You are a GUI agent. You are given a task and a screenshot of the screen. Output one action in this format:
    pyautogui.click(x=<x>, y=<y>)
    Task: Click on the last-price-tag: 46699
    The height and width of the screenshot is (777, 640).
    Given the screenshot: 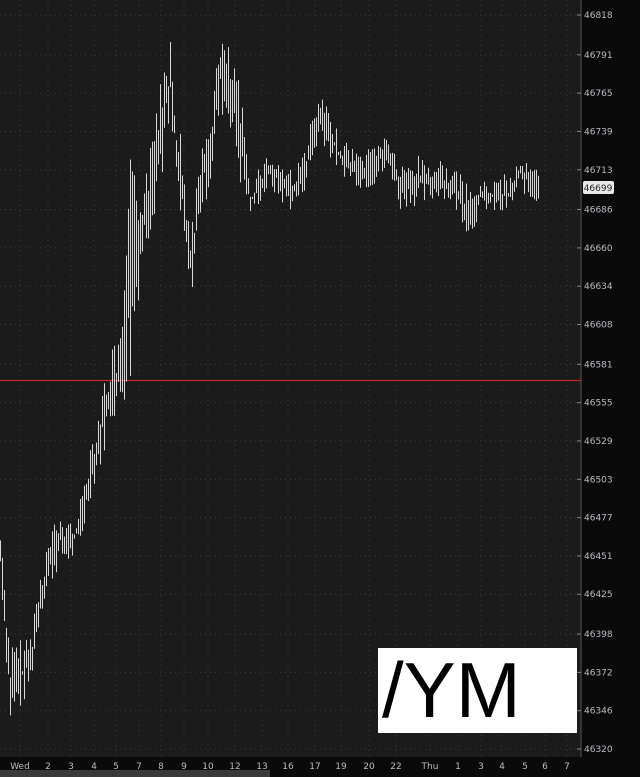 What is the action you would take?
    pyautogui.click(x=598, y=187)
    